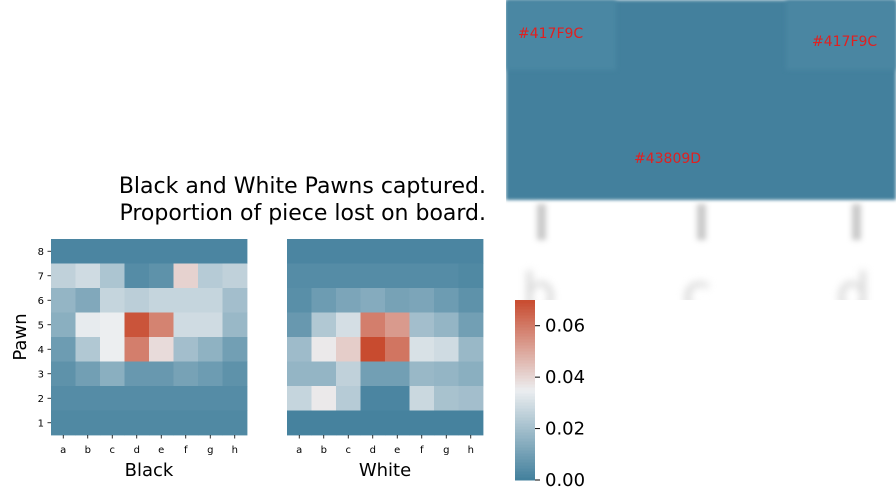 This screenshot has width=896, height=500. What do you see at coordinates (299, 450) in the screenshot?
I see `x-tick-label: a` at bounding box center [299, 450].